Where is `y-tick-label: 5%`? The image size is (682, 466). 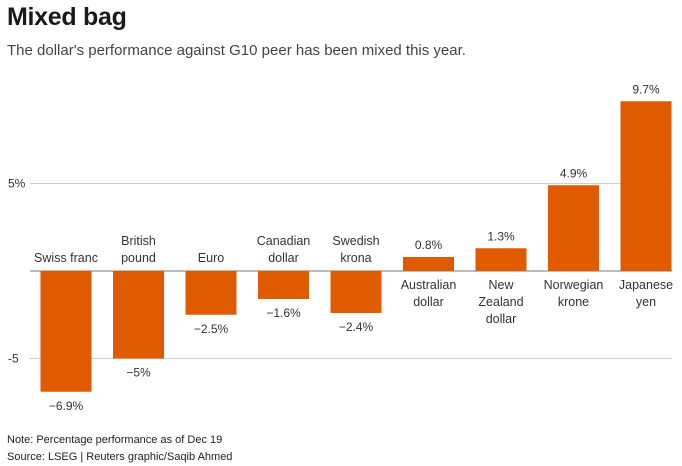
y-tick-label: 5% is located at coordinates (17, 184).